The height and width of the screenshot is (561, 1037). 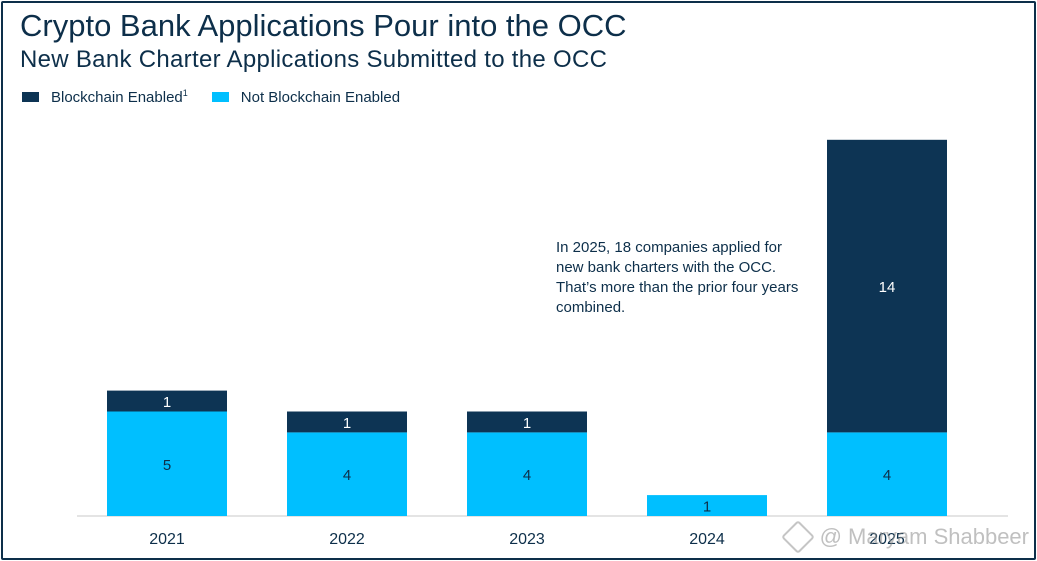 I want to click on bar-2025-blockchain, so click(x=887, y=286).